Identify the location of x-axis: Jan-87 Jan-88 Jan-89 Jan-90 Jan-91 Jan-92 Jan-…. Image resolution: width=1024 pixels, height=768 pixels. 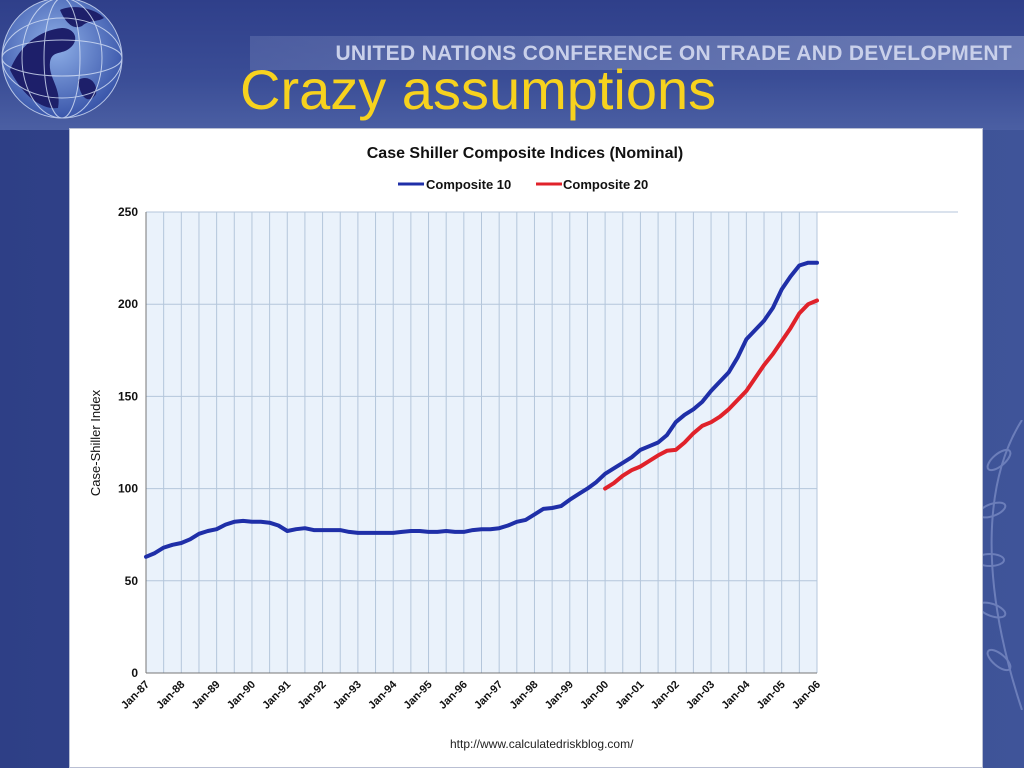
(471, 692).